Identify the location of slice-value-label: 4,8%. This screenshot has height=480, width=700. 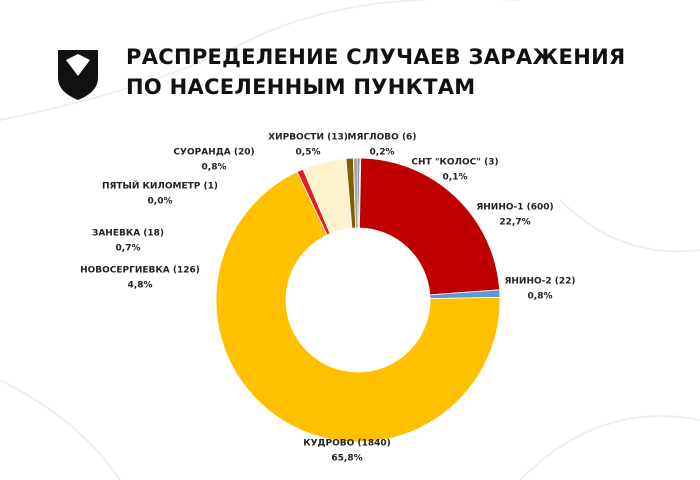
(140, 286).